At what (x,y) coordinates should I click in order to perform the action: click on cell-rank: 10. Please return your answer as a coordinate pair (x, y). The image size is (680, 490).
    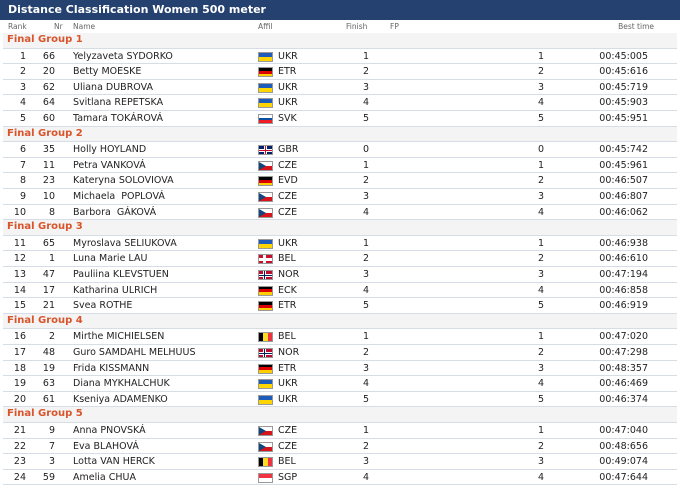
    Looking at the image, I should click on (19, 212).